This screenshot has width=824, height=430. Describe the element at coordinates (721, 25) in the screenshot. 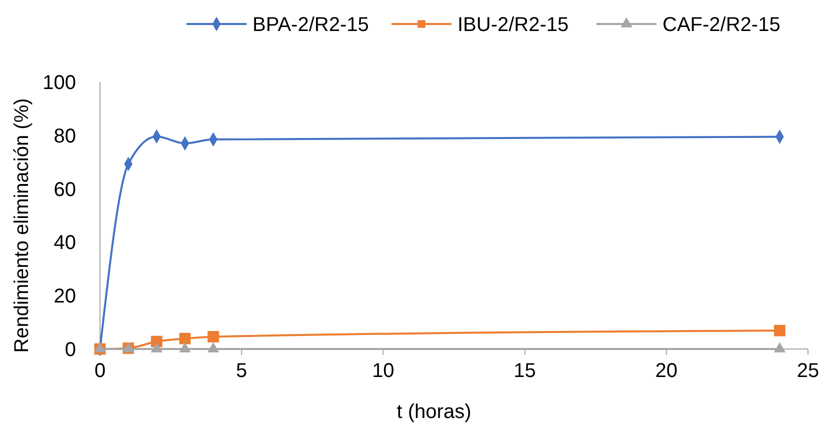

I see `legend-label: CAF-2/R2-15` at that location.